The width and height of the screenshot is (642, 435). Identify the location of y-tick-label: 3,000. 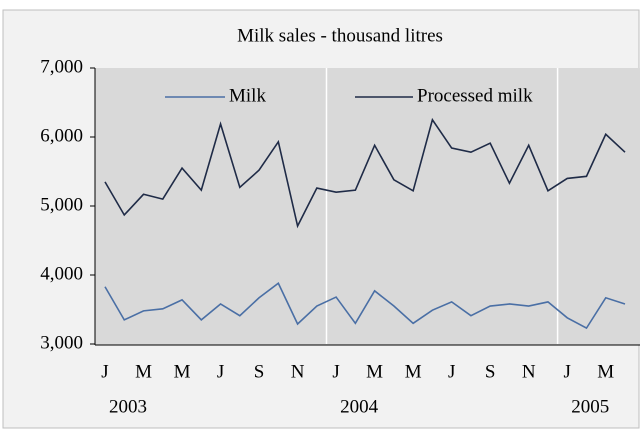
(61, 342).